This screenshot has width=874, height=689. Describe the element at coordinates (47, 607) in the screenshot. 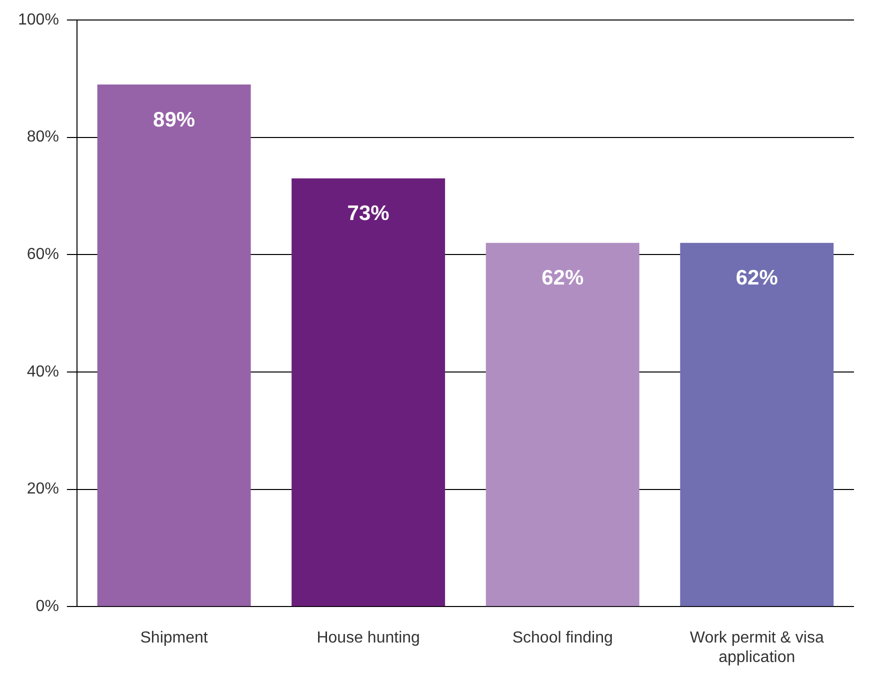

I see `y-tick-label: 0%` at that location.